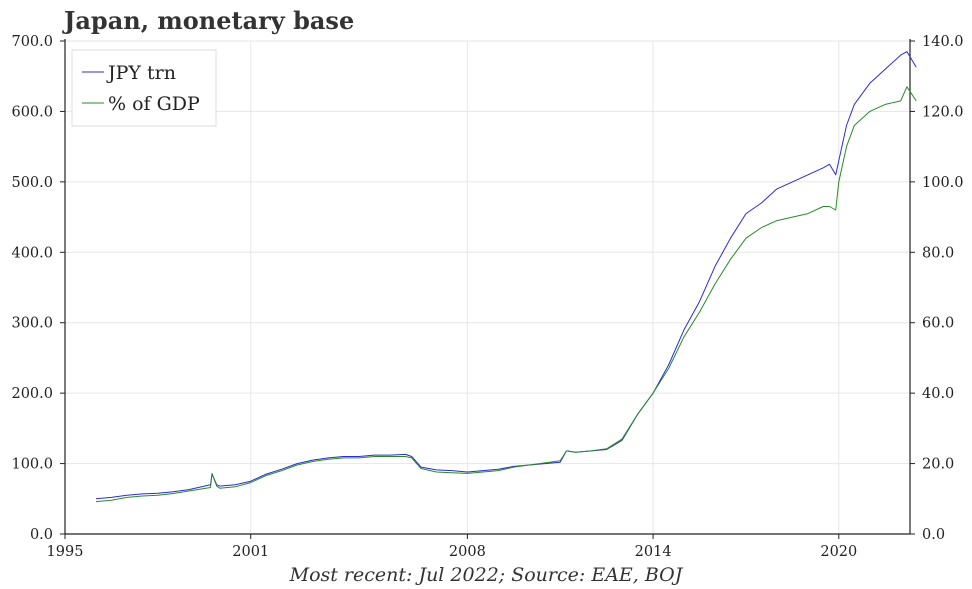 This screenshot has height=589, width=972. I want to click on y-left-tick-label: 200.0, so click(32, 394).